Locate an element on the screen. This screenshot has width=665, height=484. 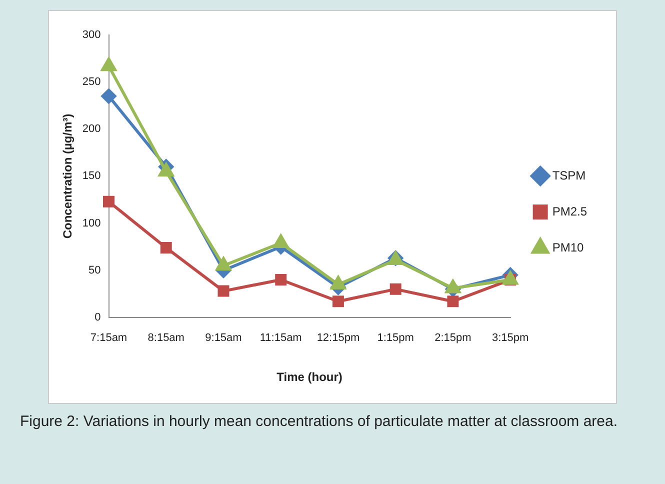
y-tick-label: 100 is located at coordinates (91, 223).